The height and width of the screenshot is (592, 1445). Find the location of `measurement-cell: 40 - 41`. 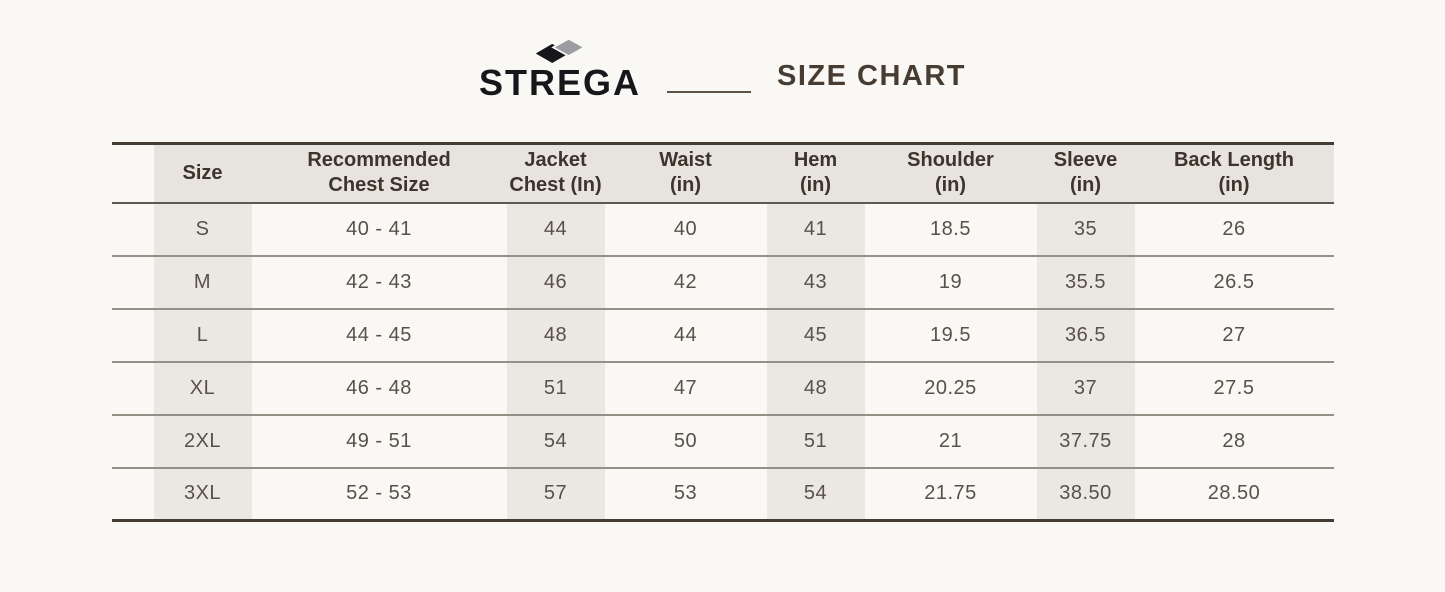

measurement-cell: 40 - 41 is located at coordinates (379, 228).